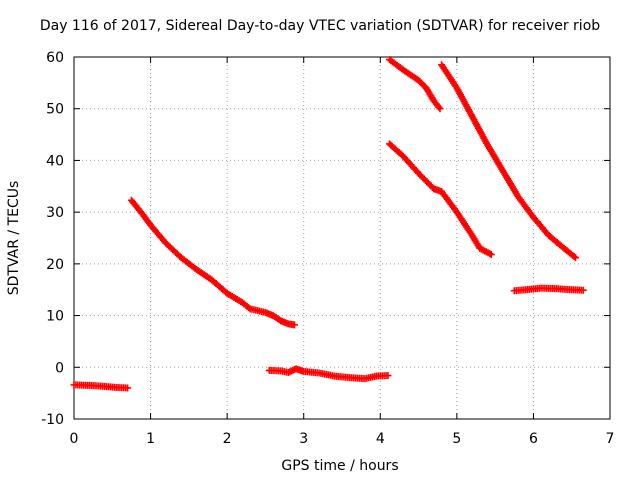 This screenshot has width=640, height=480. I want to click on x-tick-label: 7, so click(610, 439).